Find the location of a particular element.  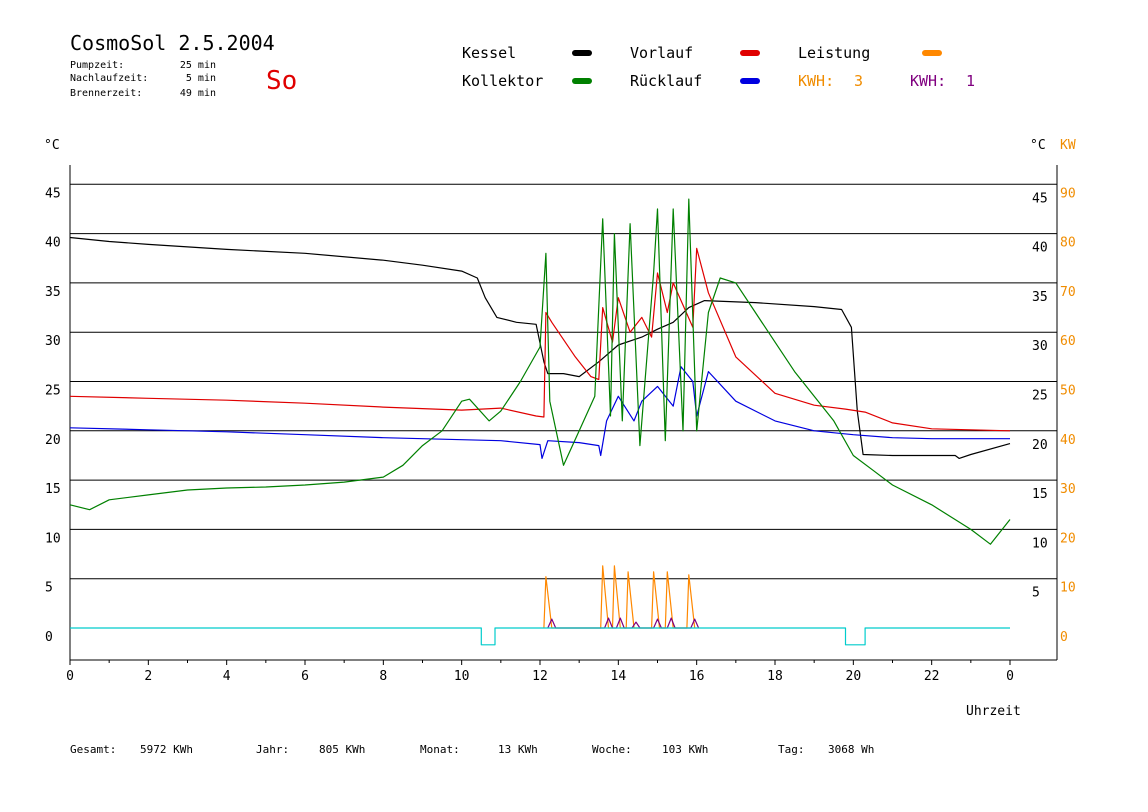

x-tick-label: 4 is located at coordinates (227, 676).